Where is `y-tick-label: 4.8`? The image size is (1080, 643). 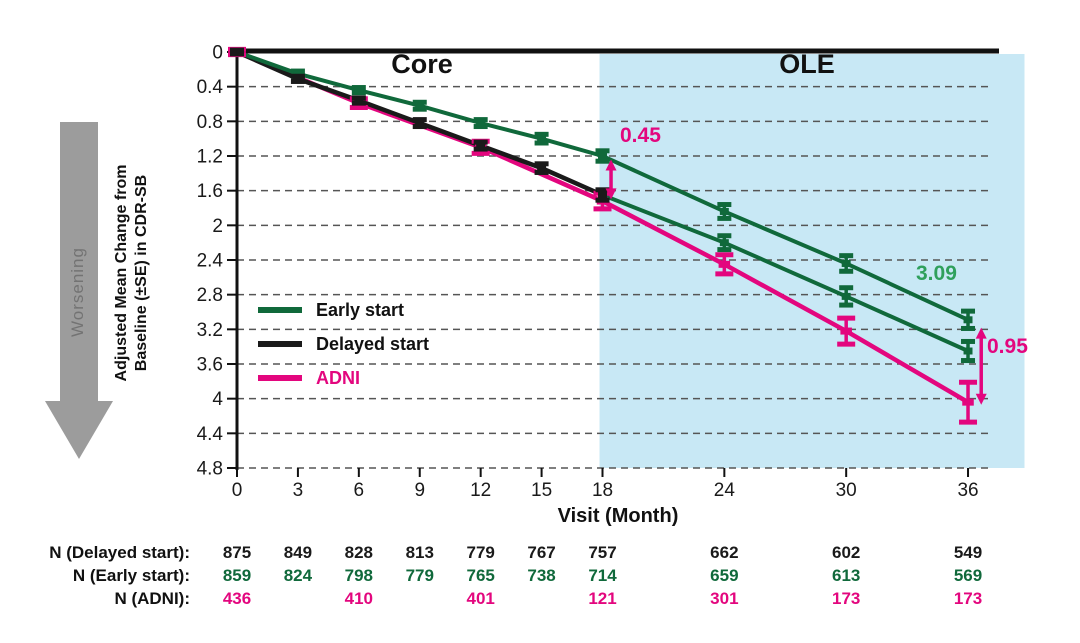 y-tick-label: 4.8 is located at coordinates (210, 469).